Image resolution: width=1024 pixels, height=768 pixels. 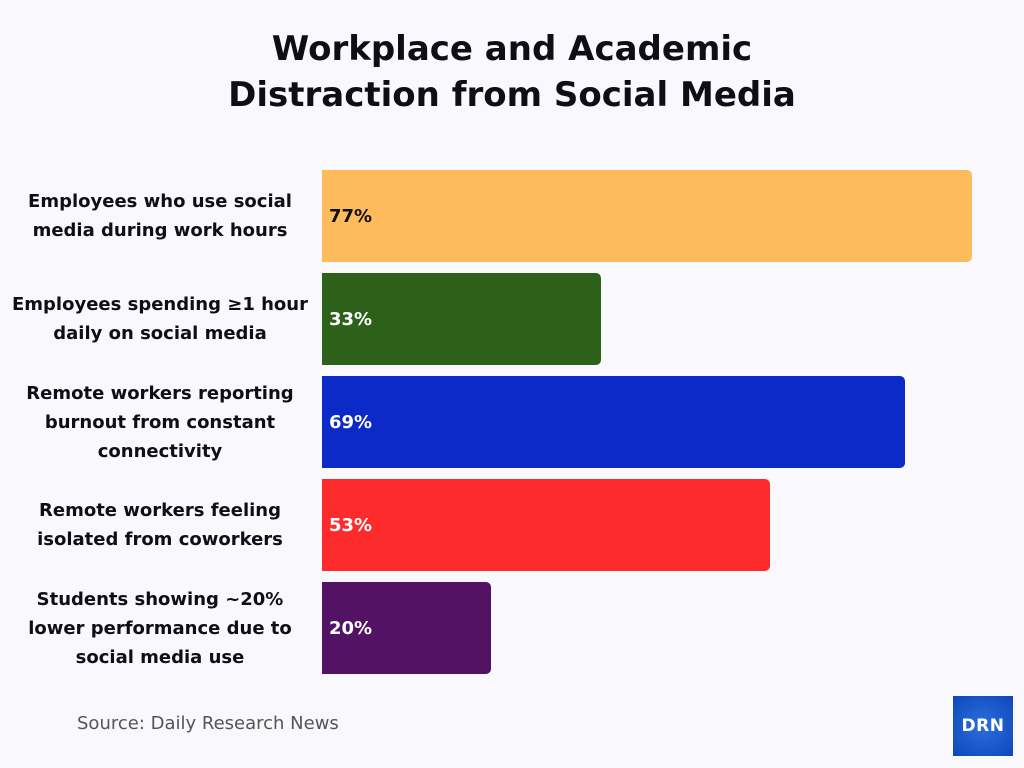 I want to click on bar: 69%, so click(x=613, y=422).